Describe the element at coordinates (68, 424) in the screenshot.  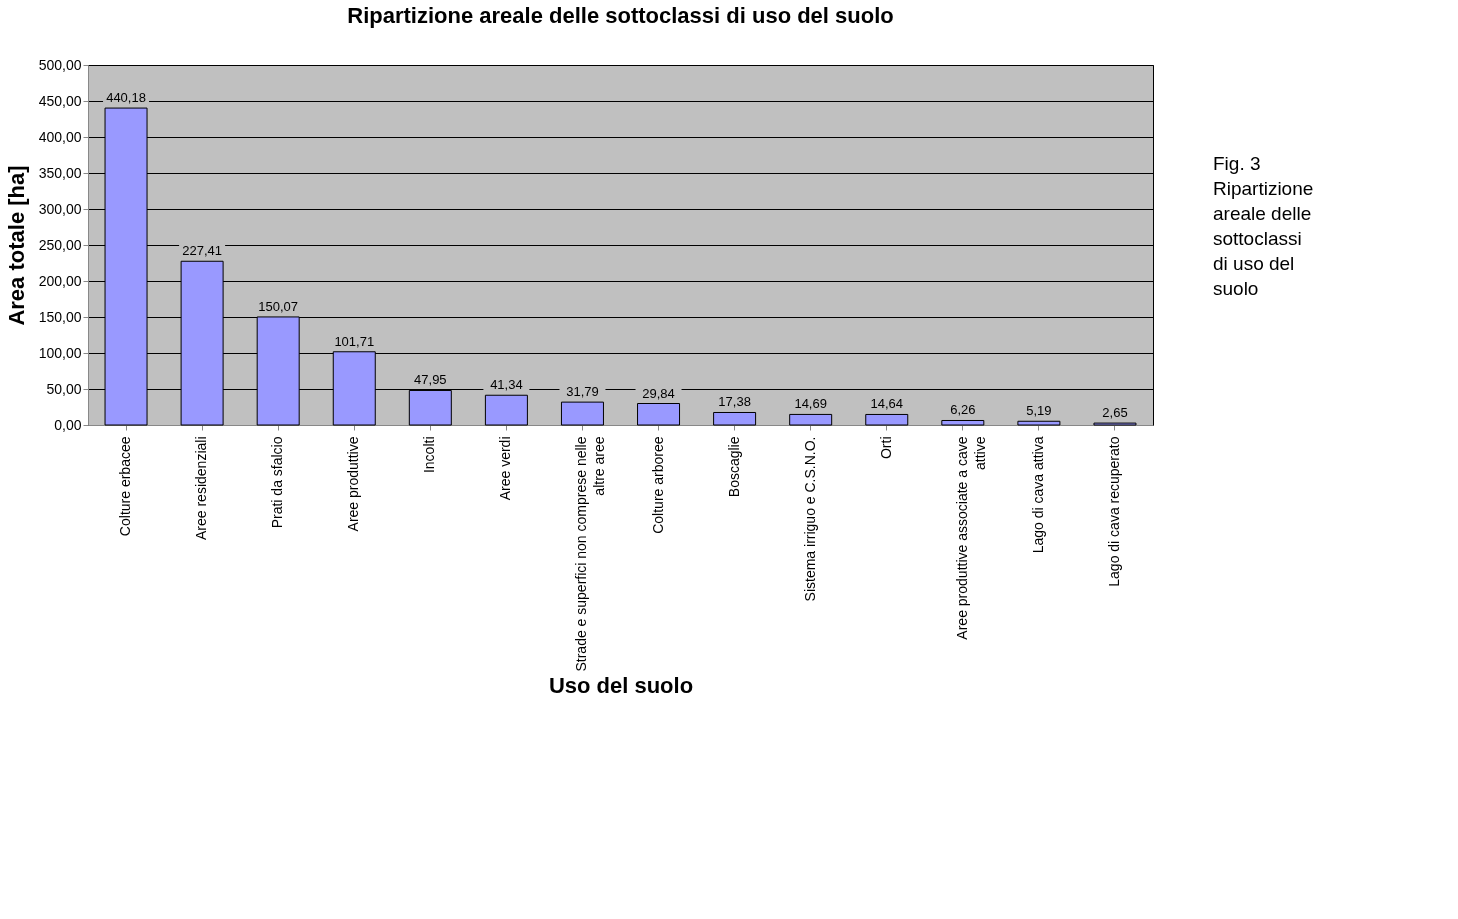
I see `y-tick-label: 0,00` at that location.